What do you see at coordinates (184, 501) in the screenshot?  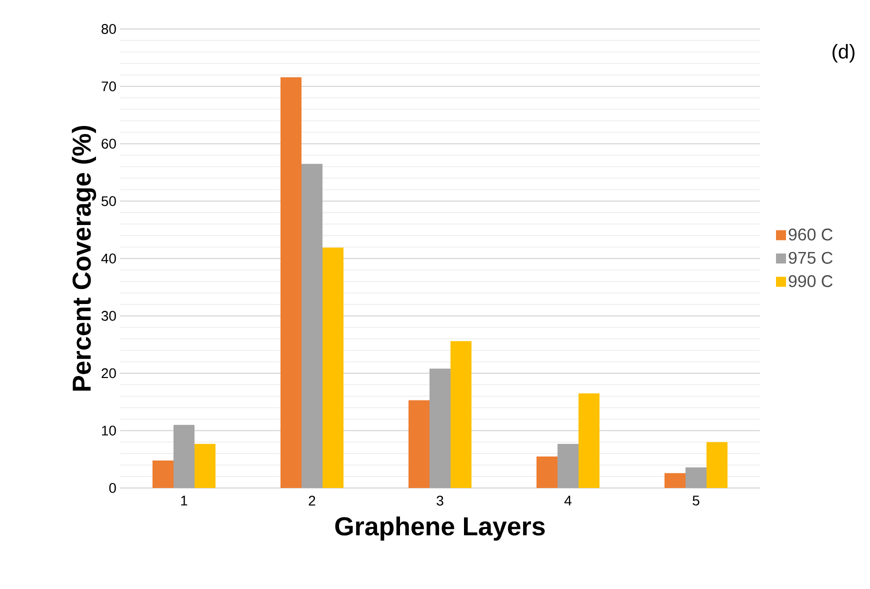 I see `x-tick-label: 1` at bounding box center [184, 501].